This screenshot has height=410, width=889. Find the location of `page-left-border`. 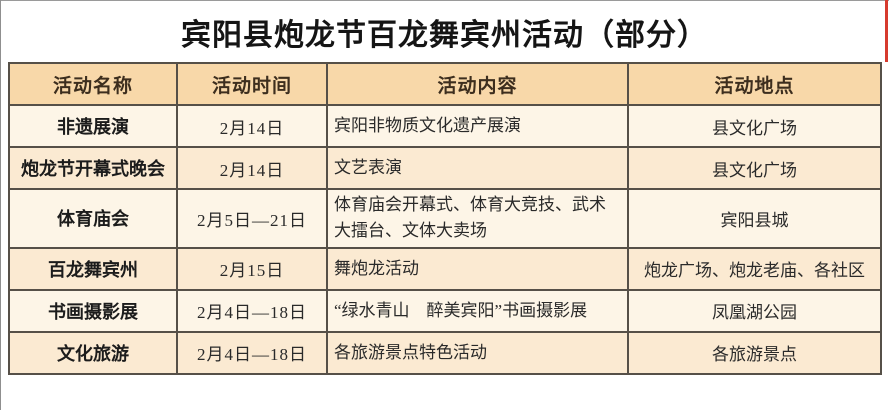

page-left-border is located at coordinates (0, 205).